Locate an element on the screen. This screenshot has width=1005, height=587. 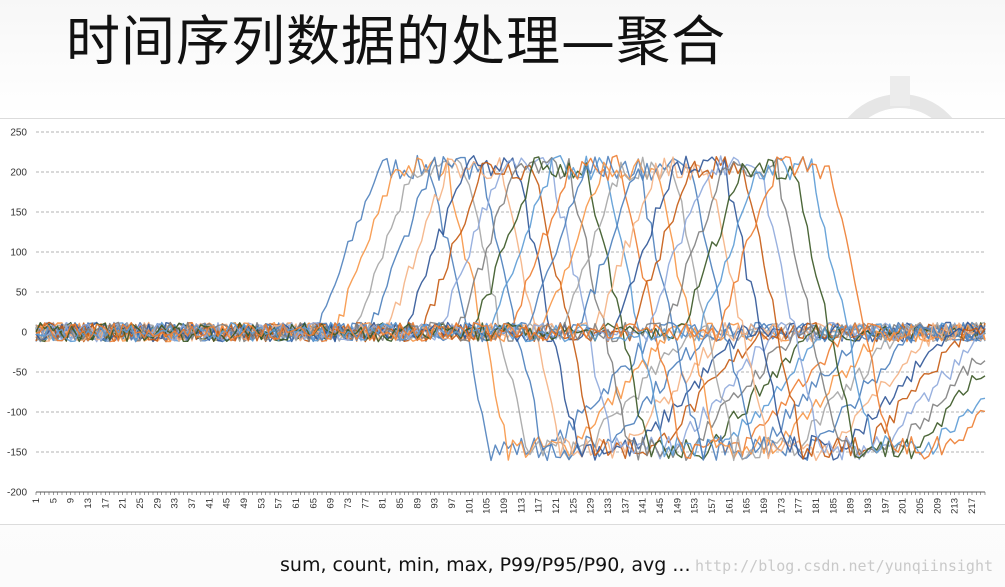
x-tick-label: 61 is located at coordinates (296, 503).